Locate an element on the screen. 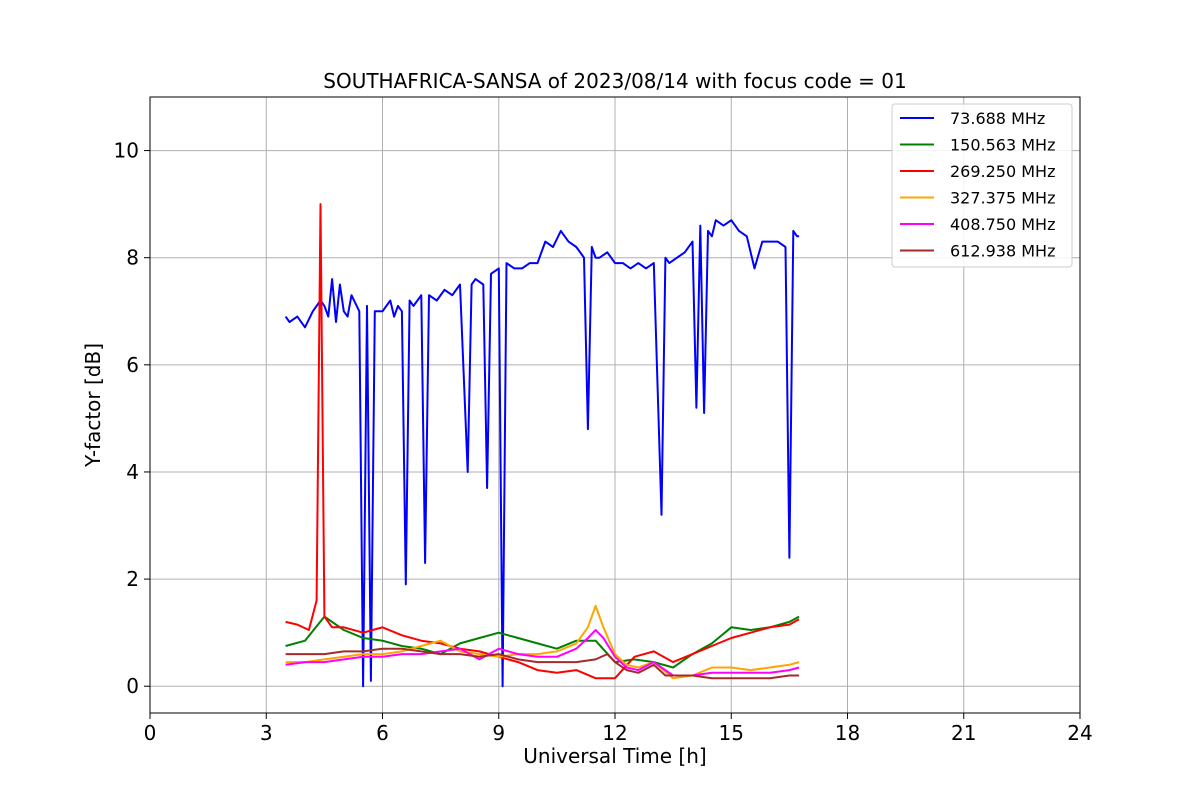  y-tick-label: 2 is located at coordinates (132, 579).